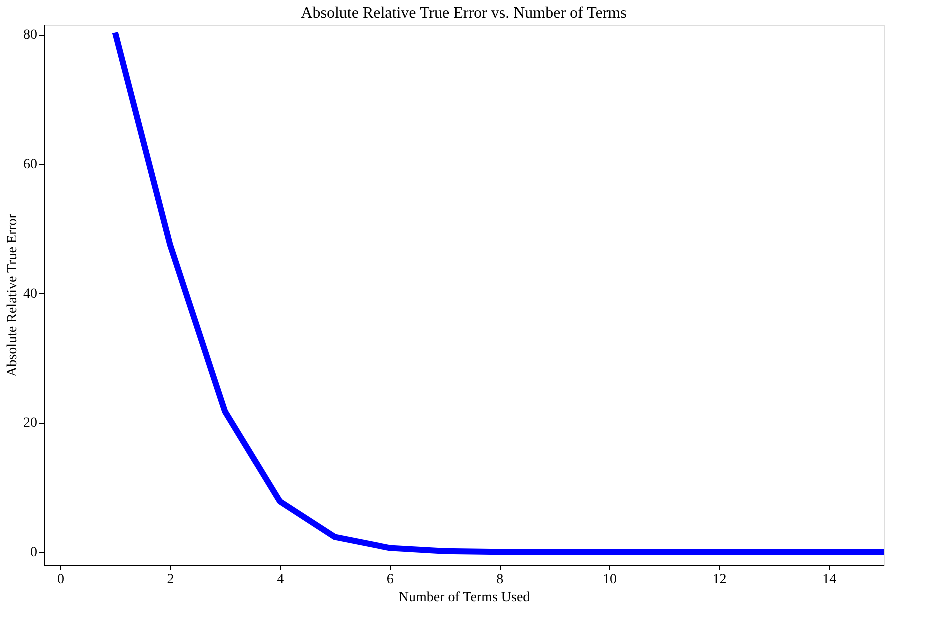  What do you see at coordinates (31, 165) in the screenshot?
I see `y-tick-label: 60` at bounding box center [31, 165].